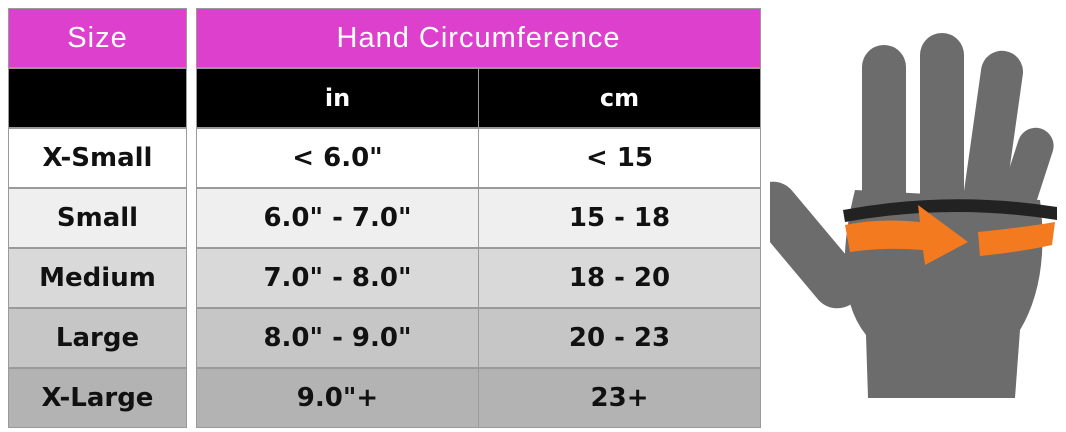 The width and height of the screenshot is (1066, 432). I want to click on size-cell: X-Small, so click(97, 158).